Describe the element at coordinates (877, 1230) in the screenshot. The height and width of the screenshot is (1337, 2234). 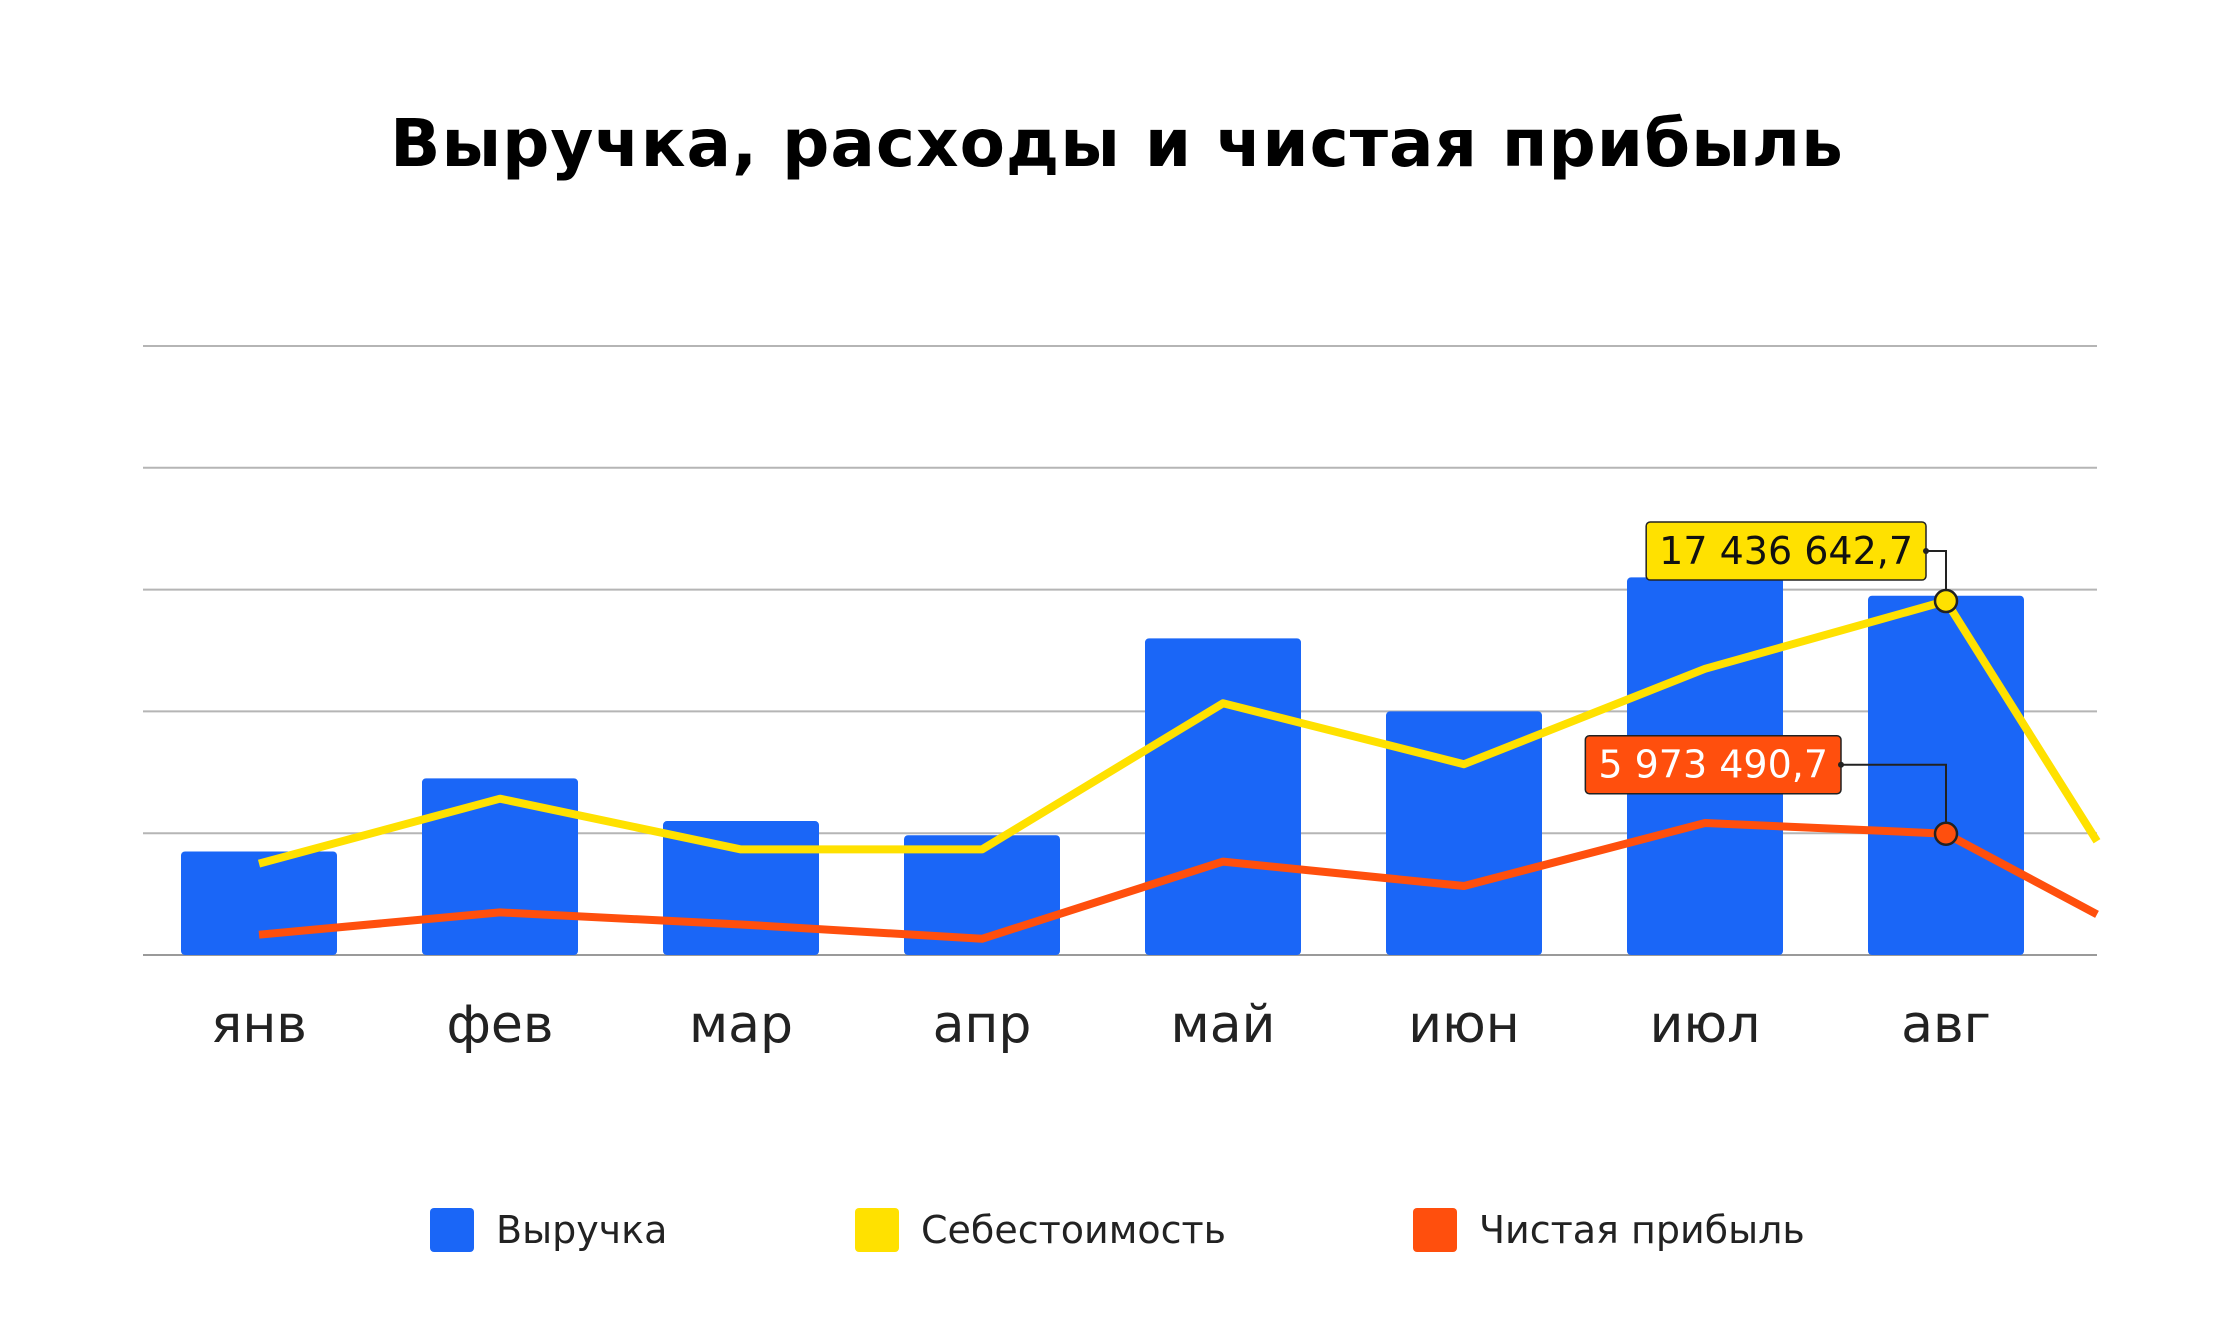
I see `legend-swatch-cost` at that location.